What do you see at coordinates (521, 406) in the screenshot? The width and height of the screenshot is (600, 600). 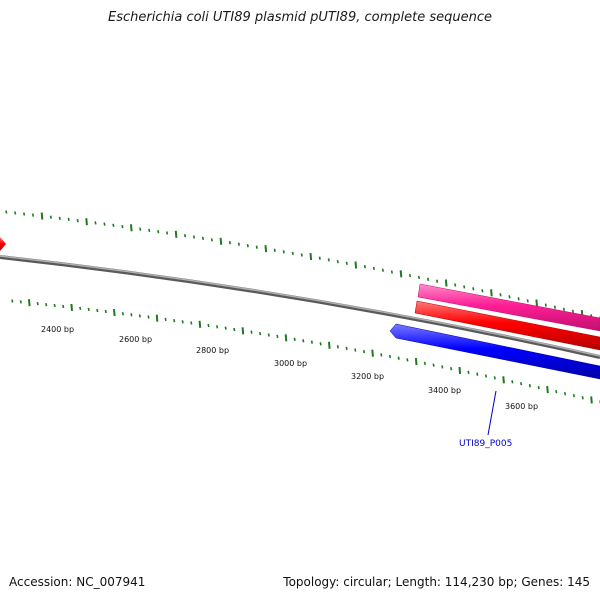 I see `scale-label-3600: 3600 bp` at bounding box center [521, 406].